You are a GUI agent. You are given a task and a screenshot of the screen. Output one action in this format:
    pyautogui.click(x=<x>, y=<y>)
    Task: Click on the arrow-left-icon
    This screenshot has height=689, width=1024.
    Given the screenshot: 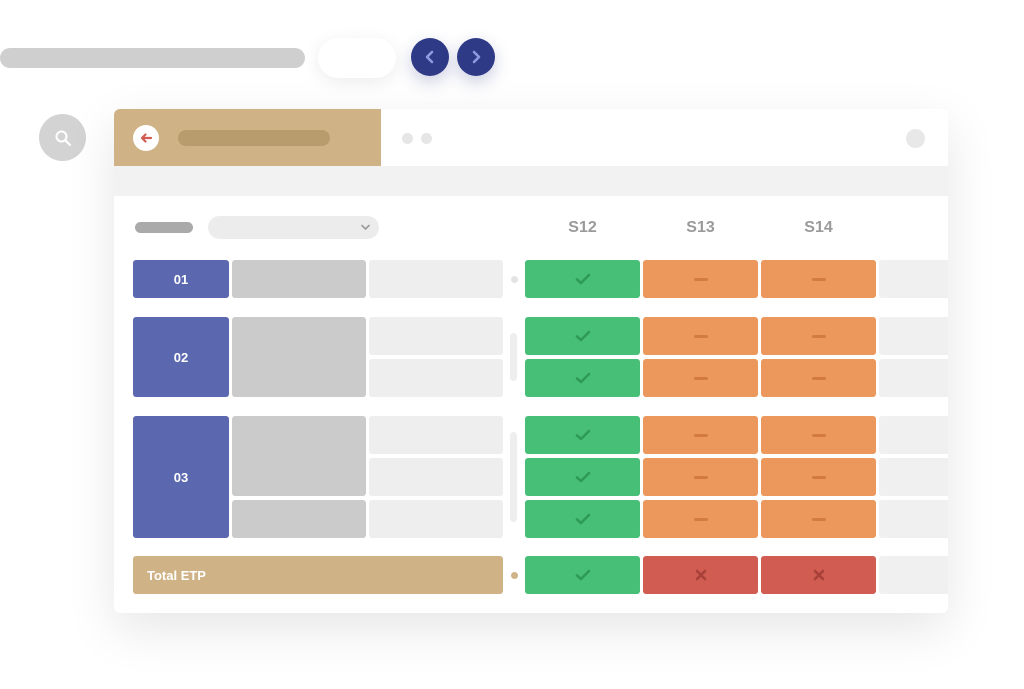 What is the action you would take?
    pyautogui.click(x=146, y=138)
    